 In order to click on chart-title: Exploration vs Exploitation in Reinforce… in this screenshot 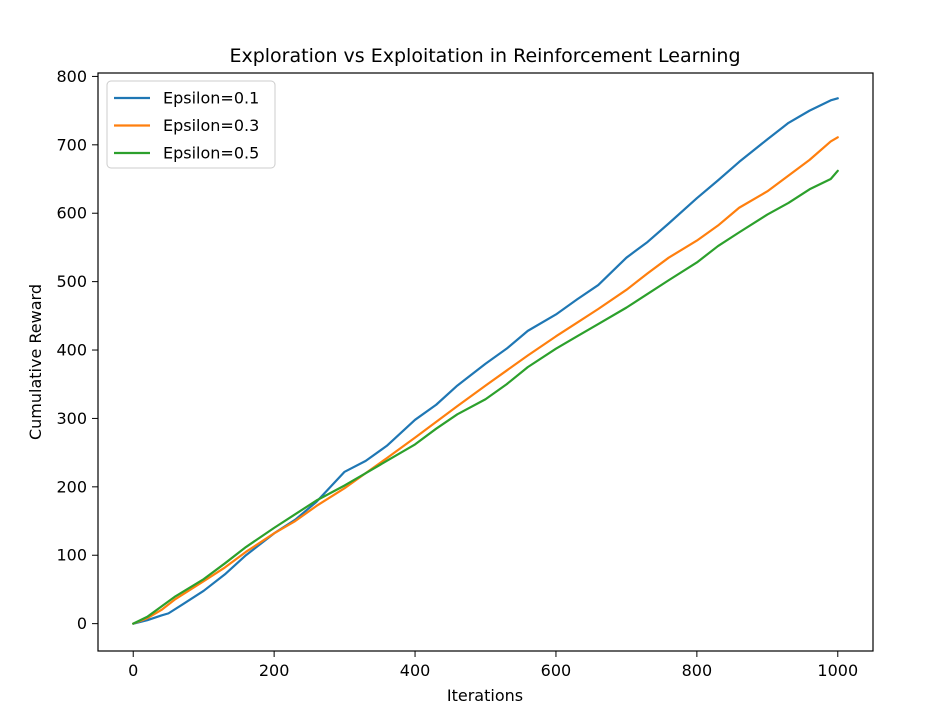, I will do `click(484, 56)`.